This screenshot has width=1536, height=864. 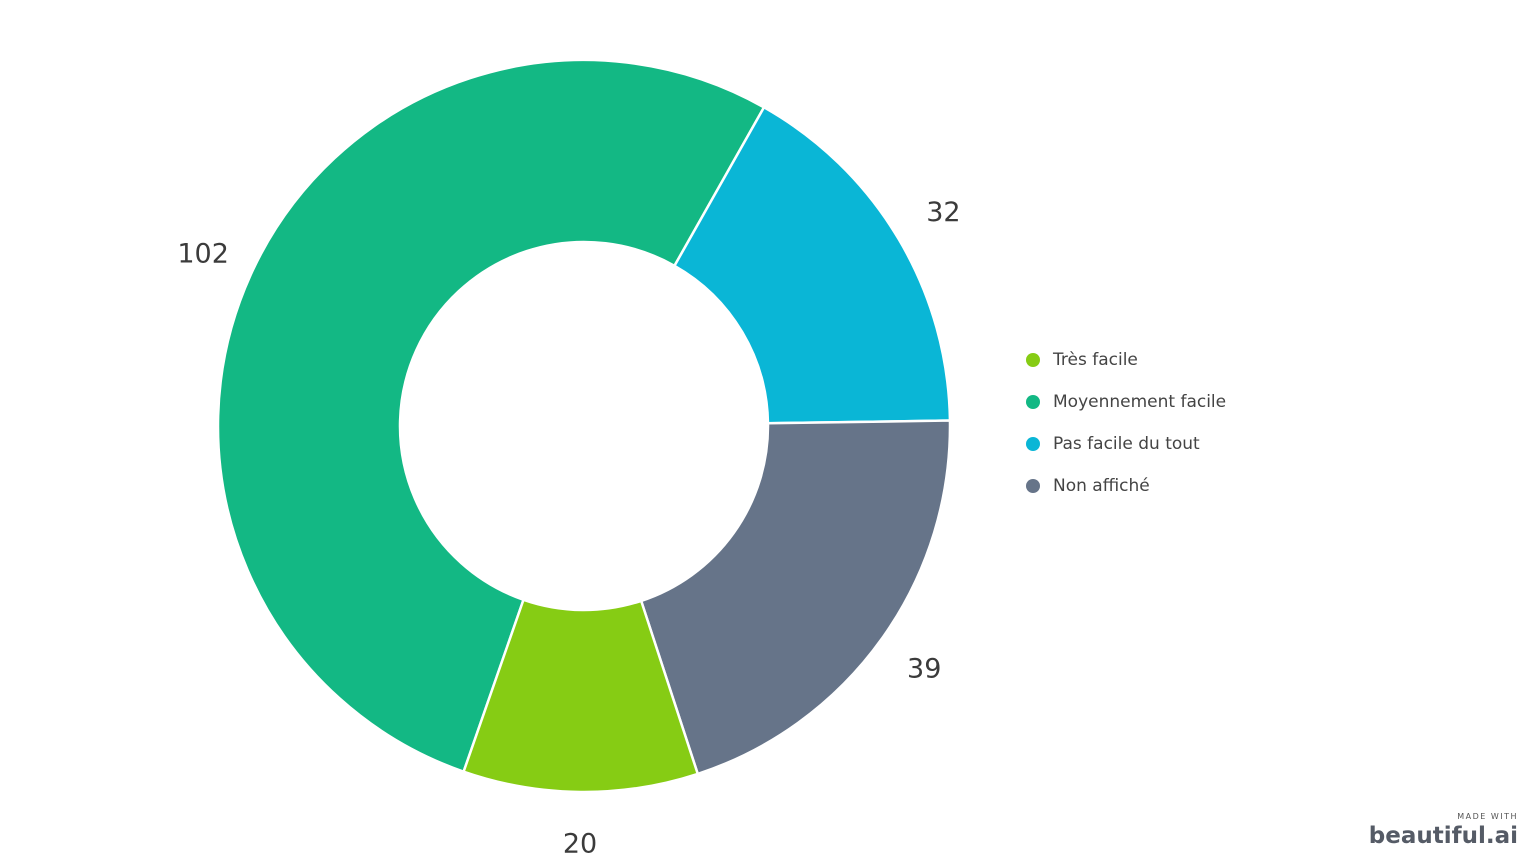 I want to click on legend-item-non-affiche: Non affiché, so click(x=1126, y=486).